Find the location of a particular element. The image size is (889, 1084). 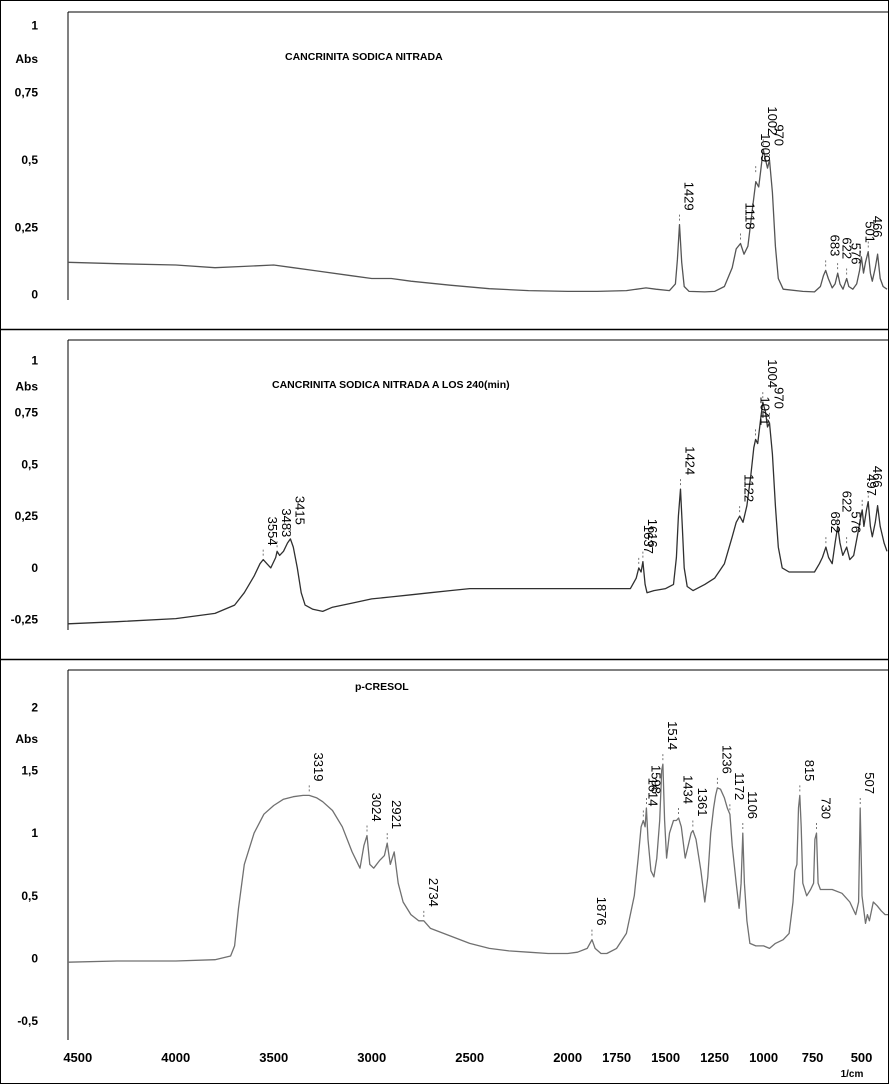

peak-label: 1876 is located at coordinates (601, 911).